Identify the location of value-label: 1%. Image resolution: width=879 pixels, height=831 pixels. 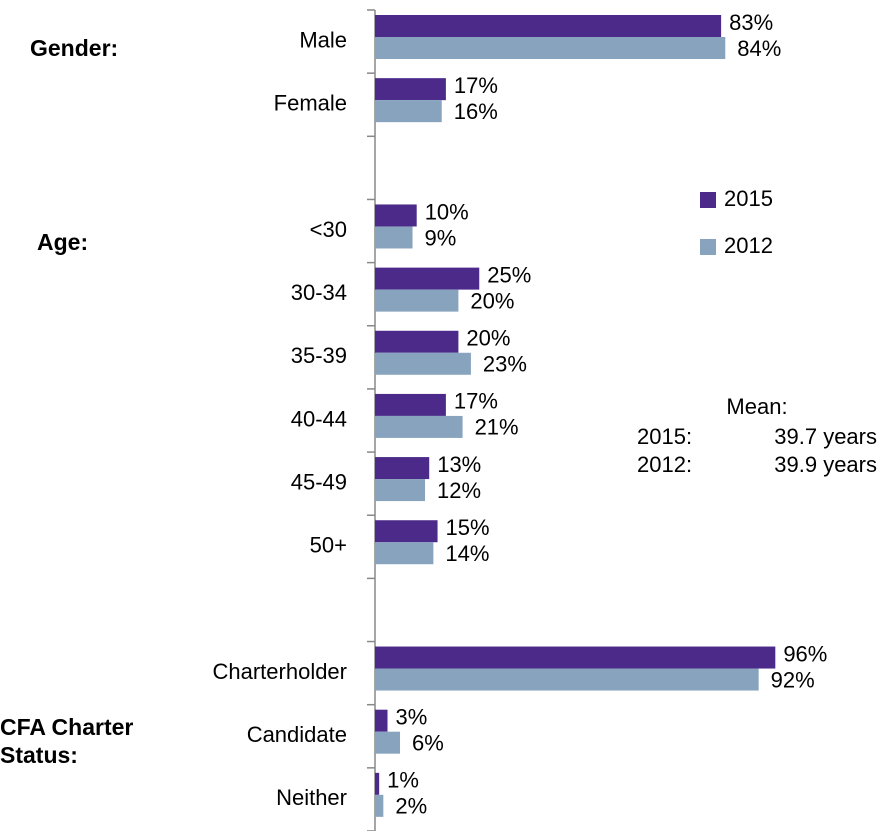
(403, 780).